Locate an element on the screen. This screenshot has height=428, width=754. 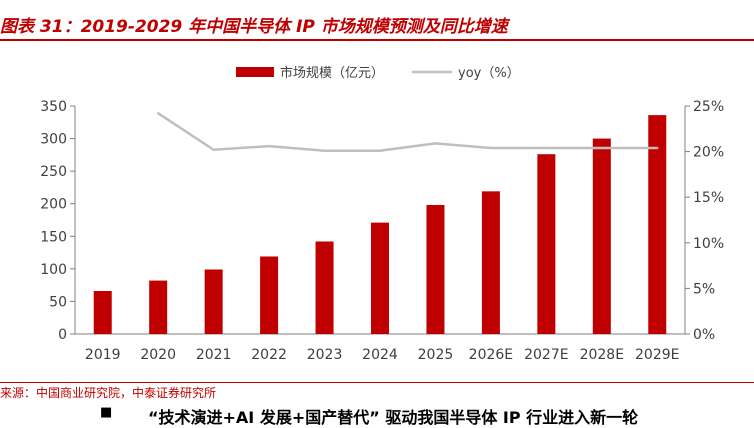
y-left-tick-label: 0 is located at coordinates (62, 335).